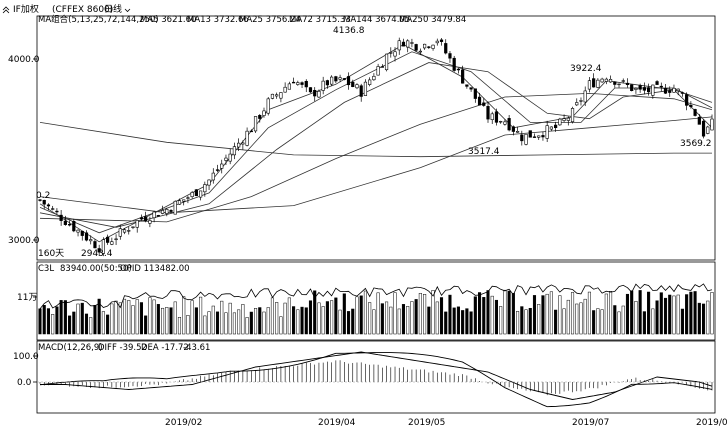 The height and width of the screenshot is (431, 728). What do you see at coordinates (70, 348) in the screenshot?
I see `macd-indicator-label: MACD(12,26,9)` at bounding box center [70, 348].